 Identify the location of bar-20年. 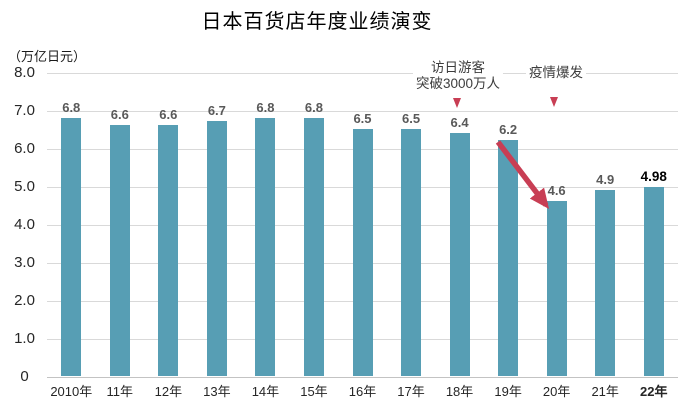
(556, 288).